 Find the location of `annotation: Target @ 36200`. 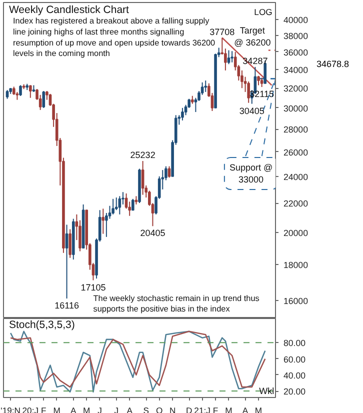

annotation: Target @ 36200 is located at coordinates (252, 36).